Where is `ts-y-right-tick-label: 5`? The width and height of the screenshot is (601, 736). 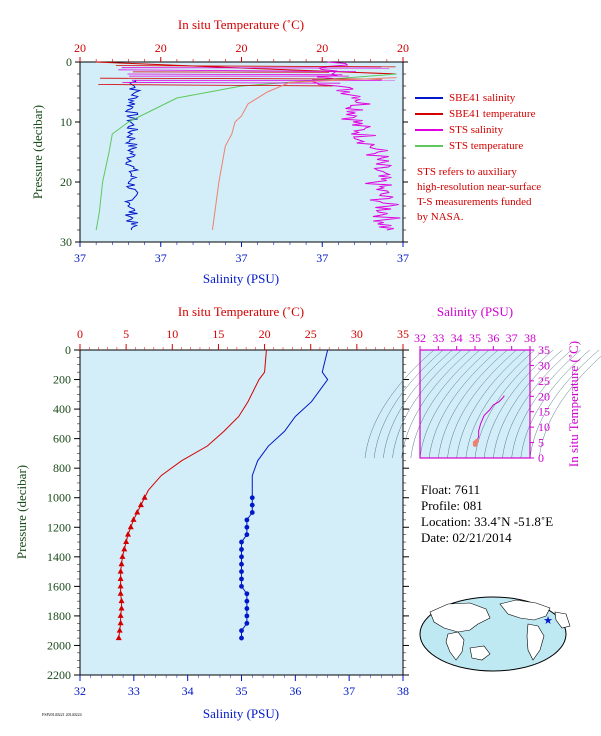 ts-y-right-tick-label: 5 is located at coordinates (541, 443).